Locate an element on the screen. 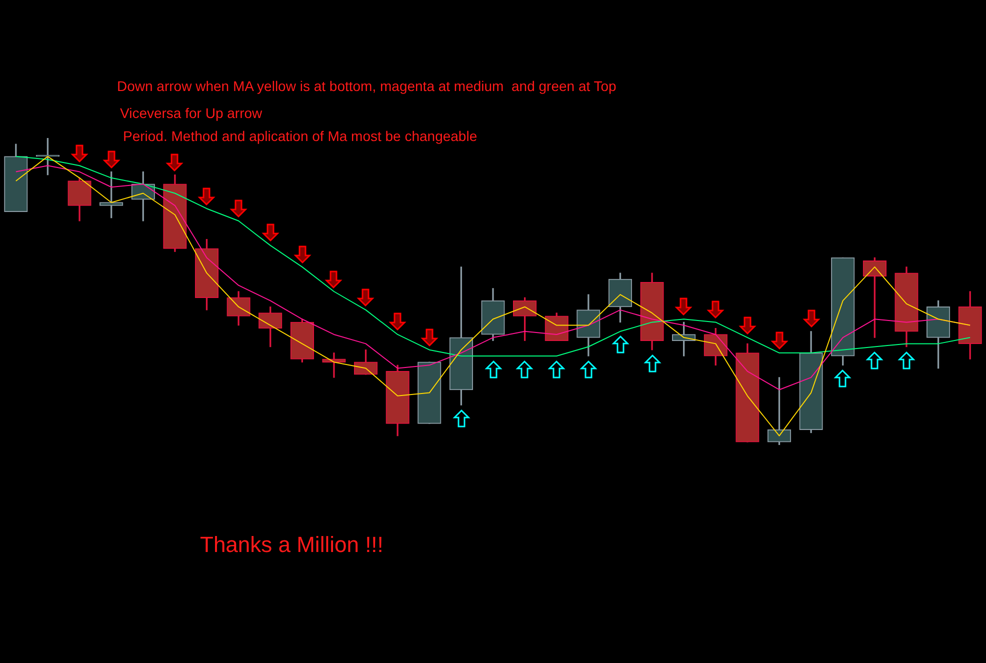 The width and height of the screenshot is (986, 663). text: Viceversa for Up arrow is located at coordinates (191, 113).